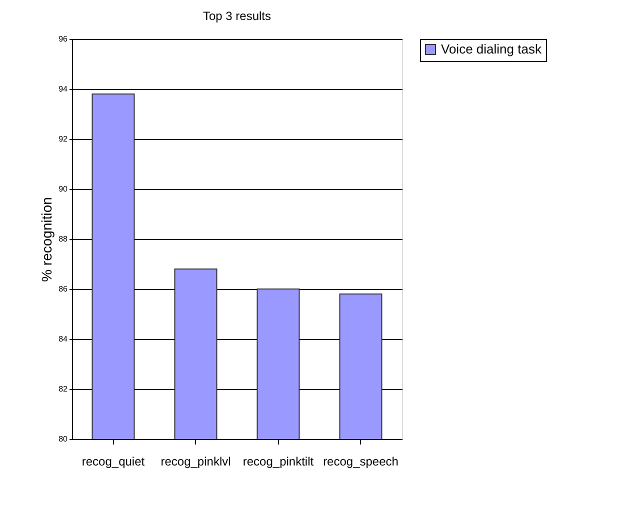  What do you see at coordinates (114, 461) in the screenshot?
I see `x-tick-label: recog_quiet` at bounding box center [114, 461].